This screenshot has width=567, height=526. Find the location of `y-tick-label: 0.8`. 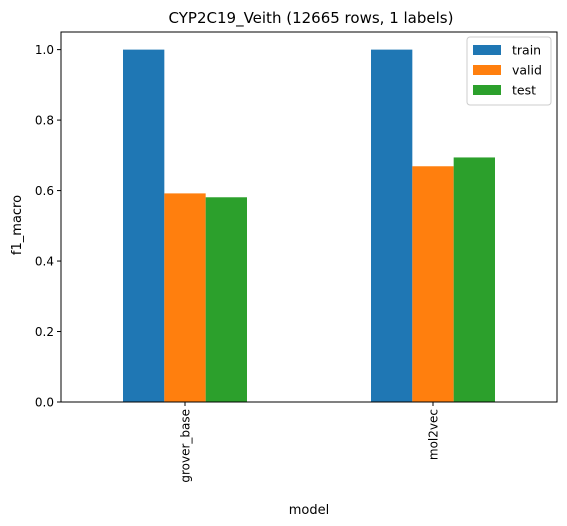

y-tick-label: 0.8 is located at coordinates (44, 121).